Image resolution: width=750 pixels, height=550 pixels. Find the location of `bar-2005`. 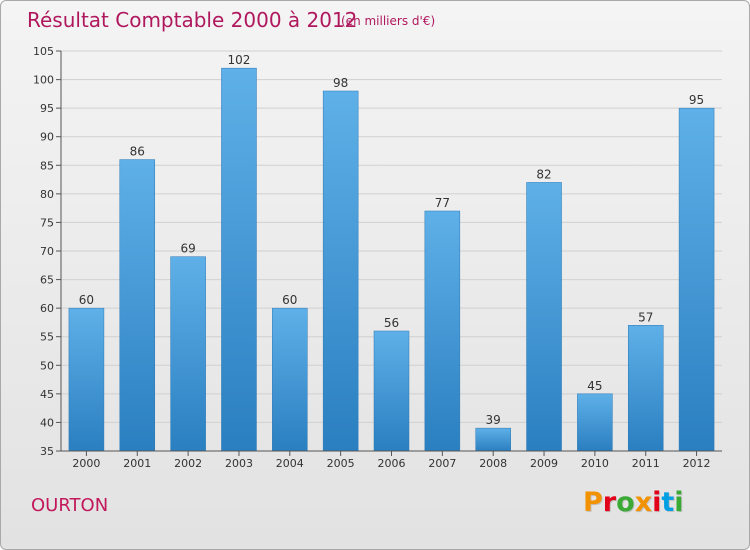

bar-2005 is located at coordinates (340, 271).